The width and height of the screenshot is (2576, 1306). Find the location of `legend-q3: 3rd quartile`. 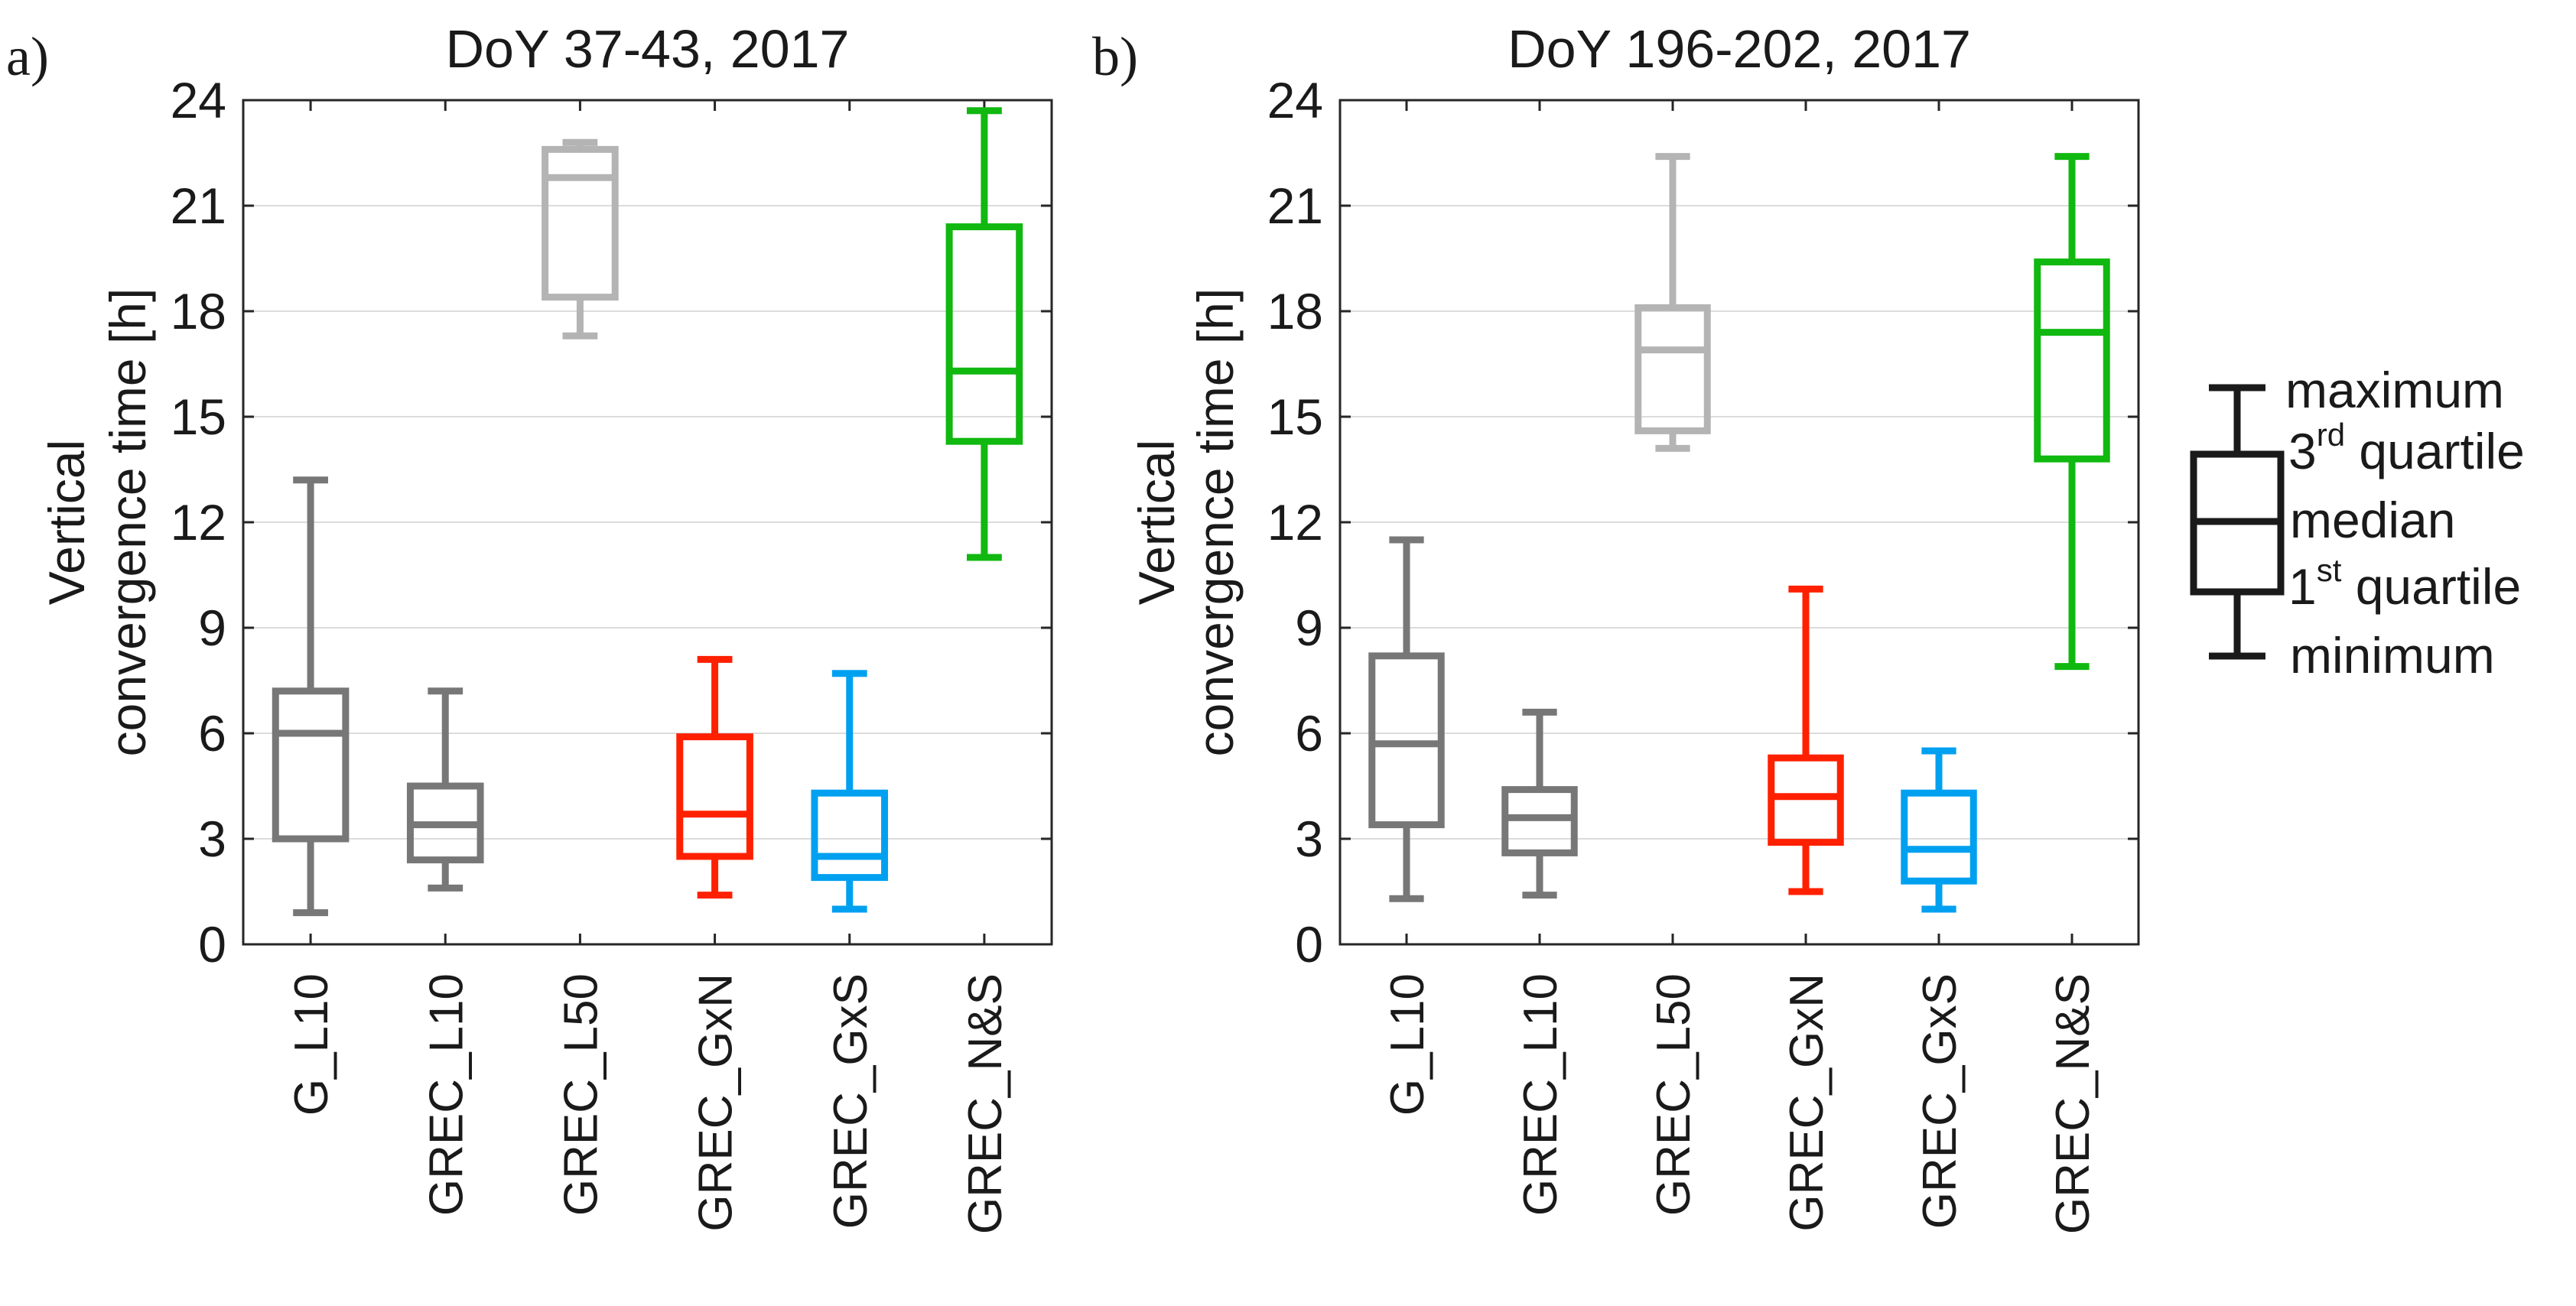

legend-q3: 3rd quartile is located at coordinates (2406, 448).